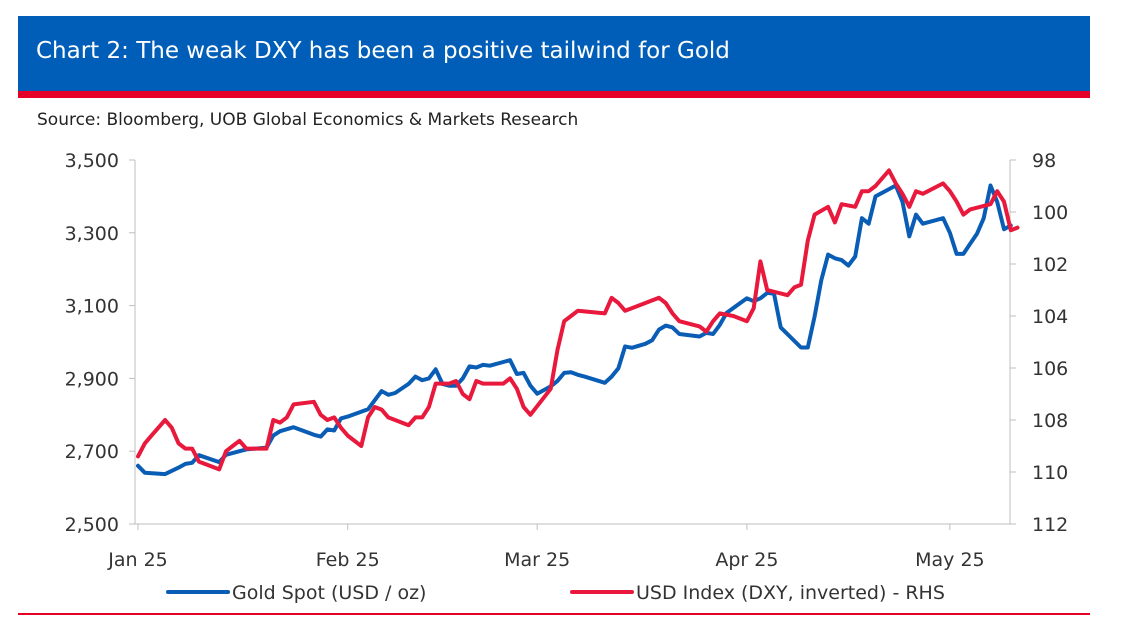 The width and height of the screenshot is (1128, 629). I want to click on right-tick-label: 106, so click(1050, 369).